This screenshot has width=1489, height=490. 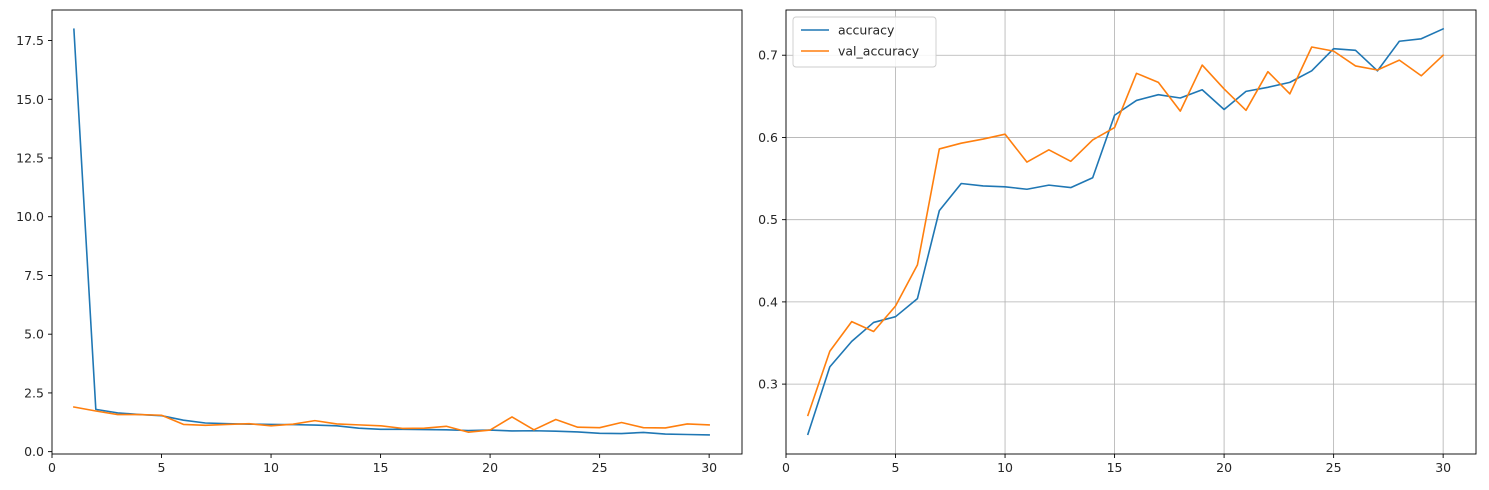 What do you see at coordinates (34, 275) in the screenshot?
I see `y-tick-label: 7.5` at bounding box center [34, 275].